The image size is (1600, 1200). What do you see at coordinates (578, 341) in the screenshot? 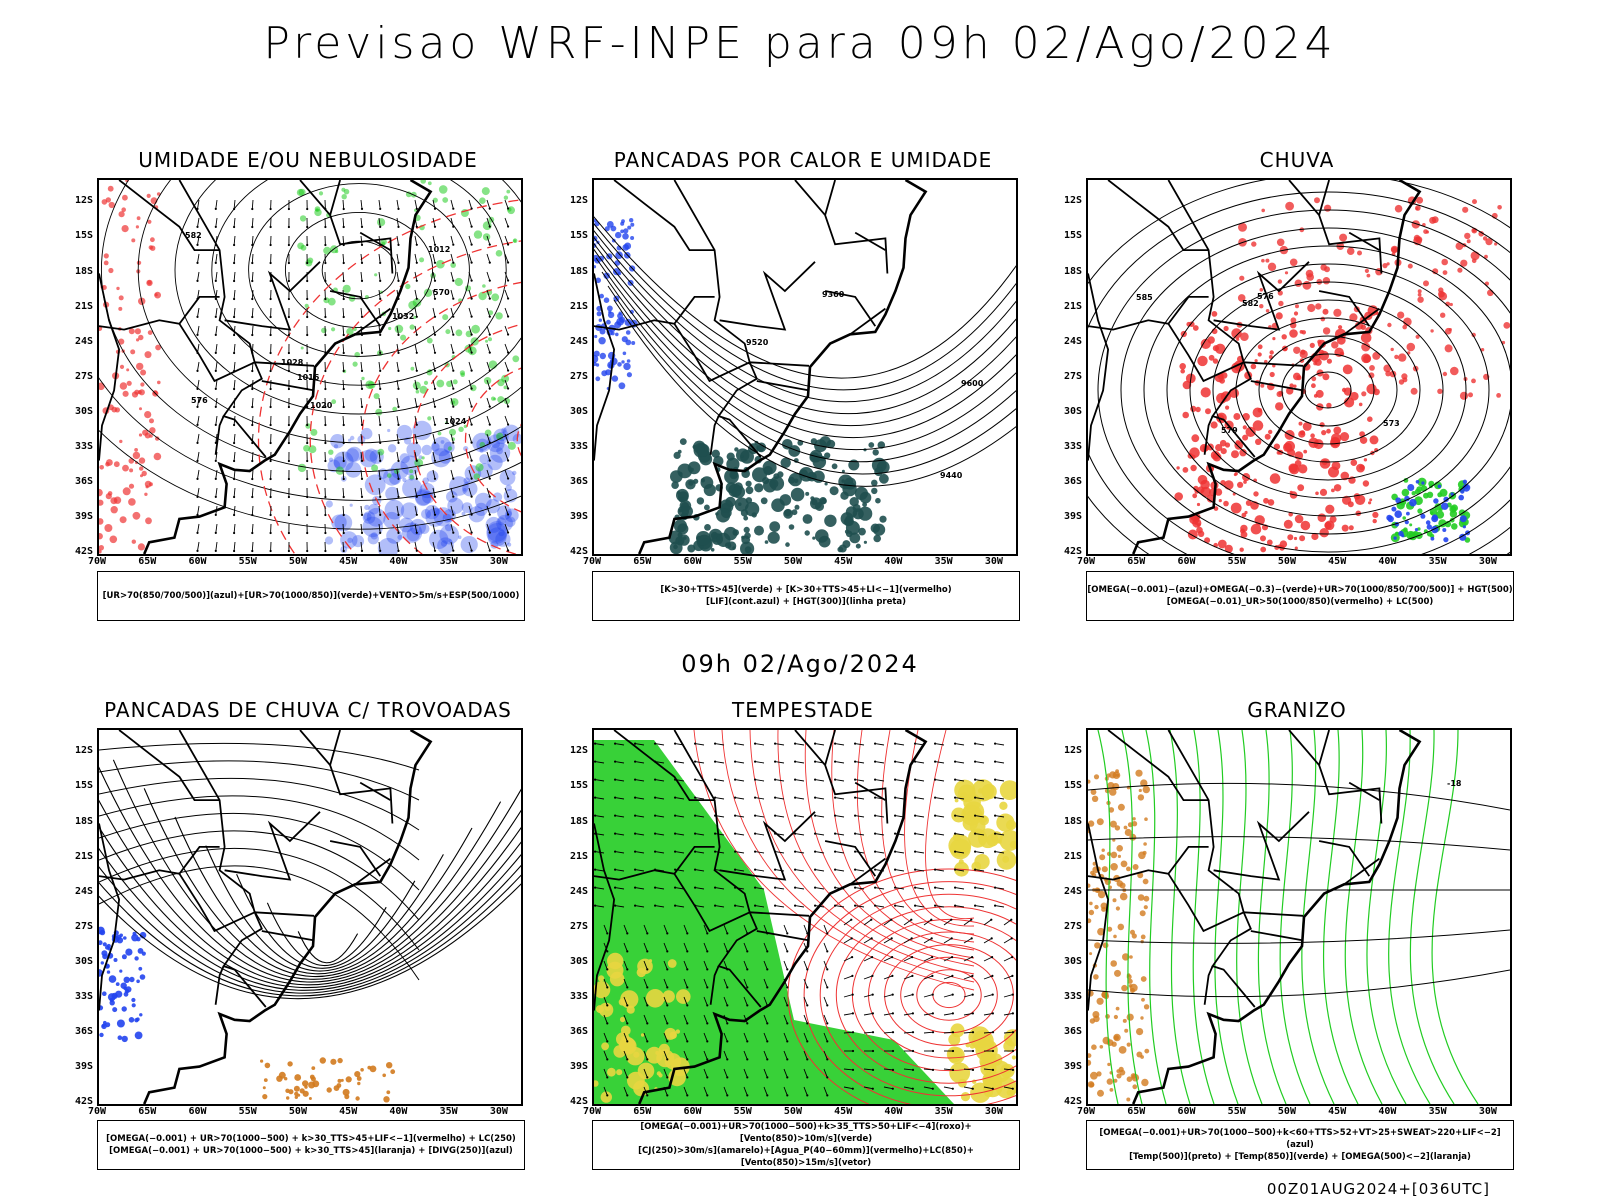
I see `panel-2-lat-tick-4: 24S` at bounding box center [578, 341].